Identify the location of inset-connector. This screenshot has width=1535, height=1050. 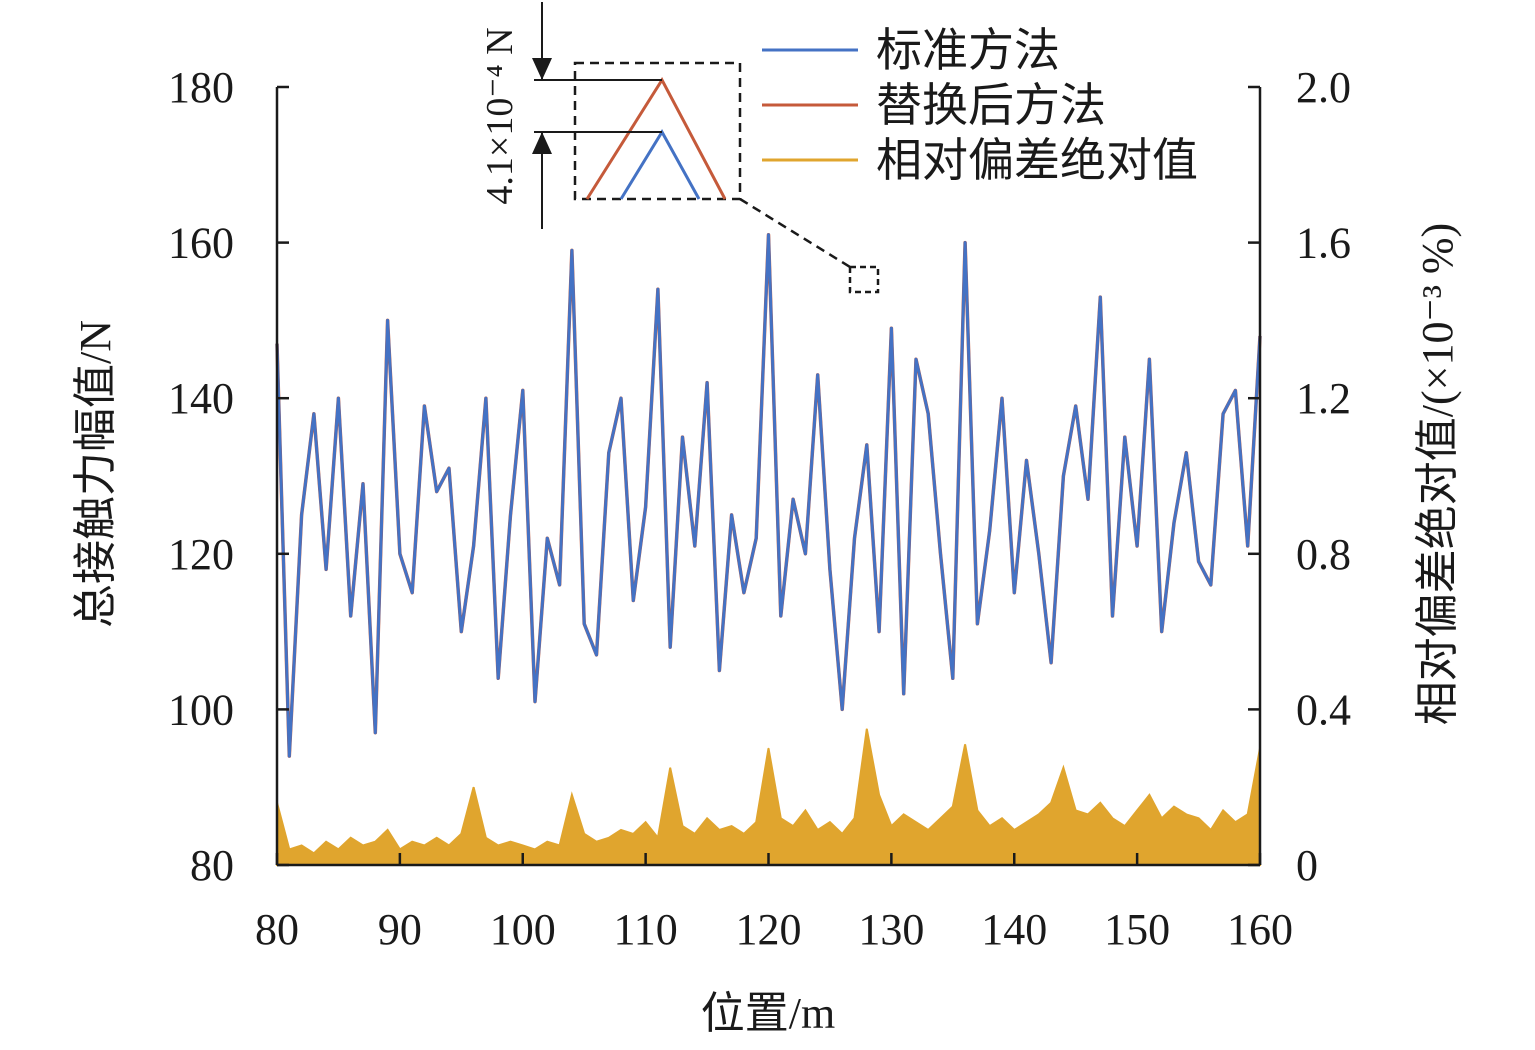
(795, 233).